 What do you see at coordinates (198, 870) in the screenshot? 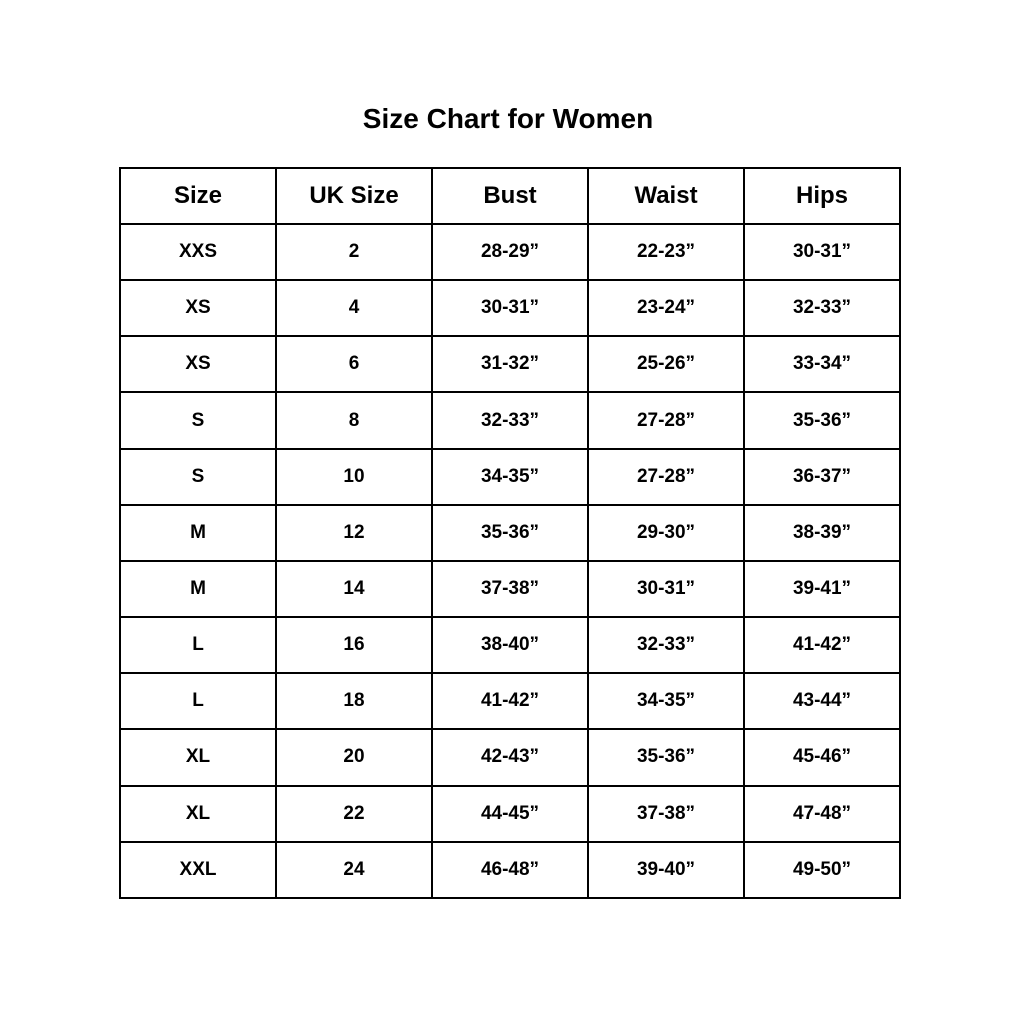
I see `table-cell: XXL` at bounding box center [198, 870].